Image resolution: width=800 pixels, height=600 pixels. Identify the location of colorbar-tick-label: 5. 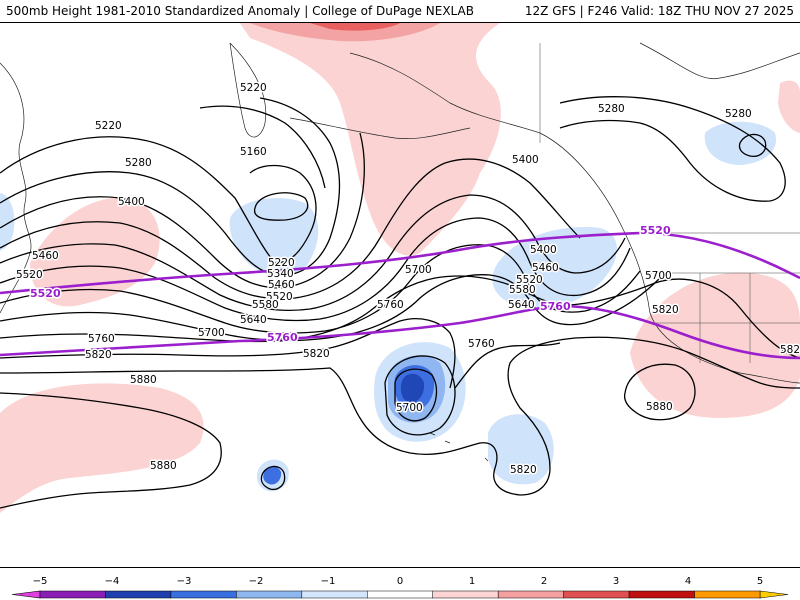
(760, 581).